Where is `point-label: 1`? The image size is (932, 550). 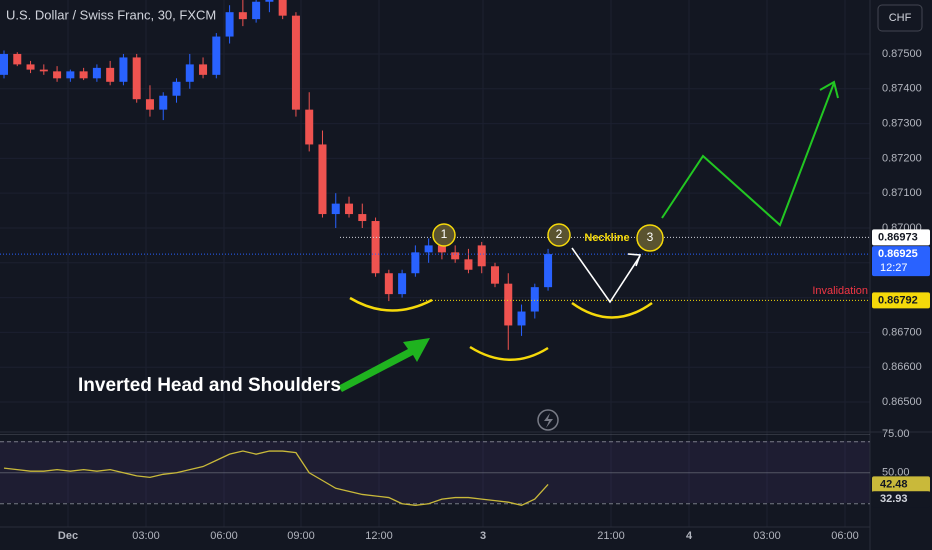 point-label: 1 is located at coordinates (444, 234).